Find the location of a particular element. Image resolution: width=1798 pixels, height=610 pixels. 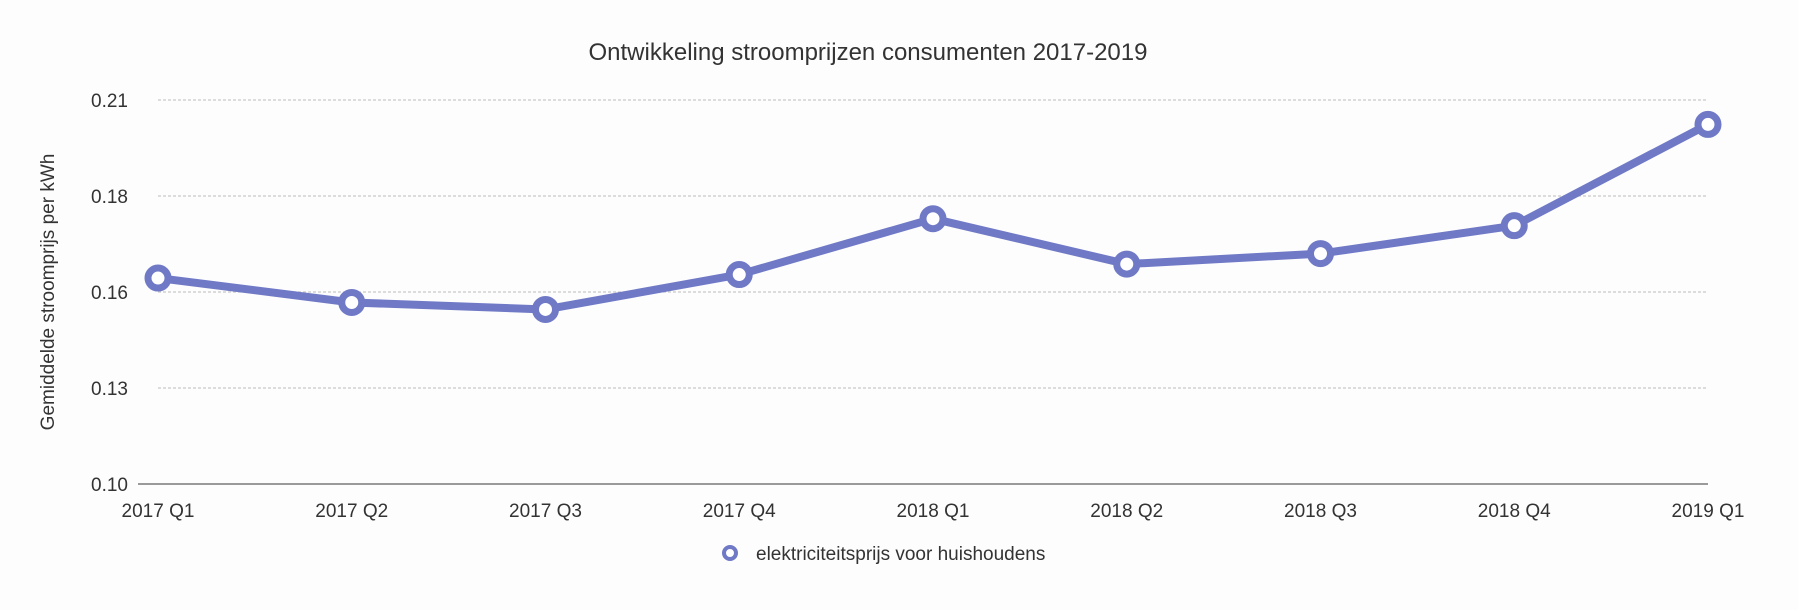

x-tick-label: 2017 Q2 is located at coordinates (351, 511).